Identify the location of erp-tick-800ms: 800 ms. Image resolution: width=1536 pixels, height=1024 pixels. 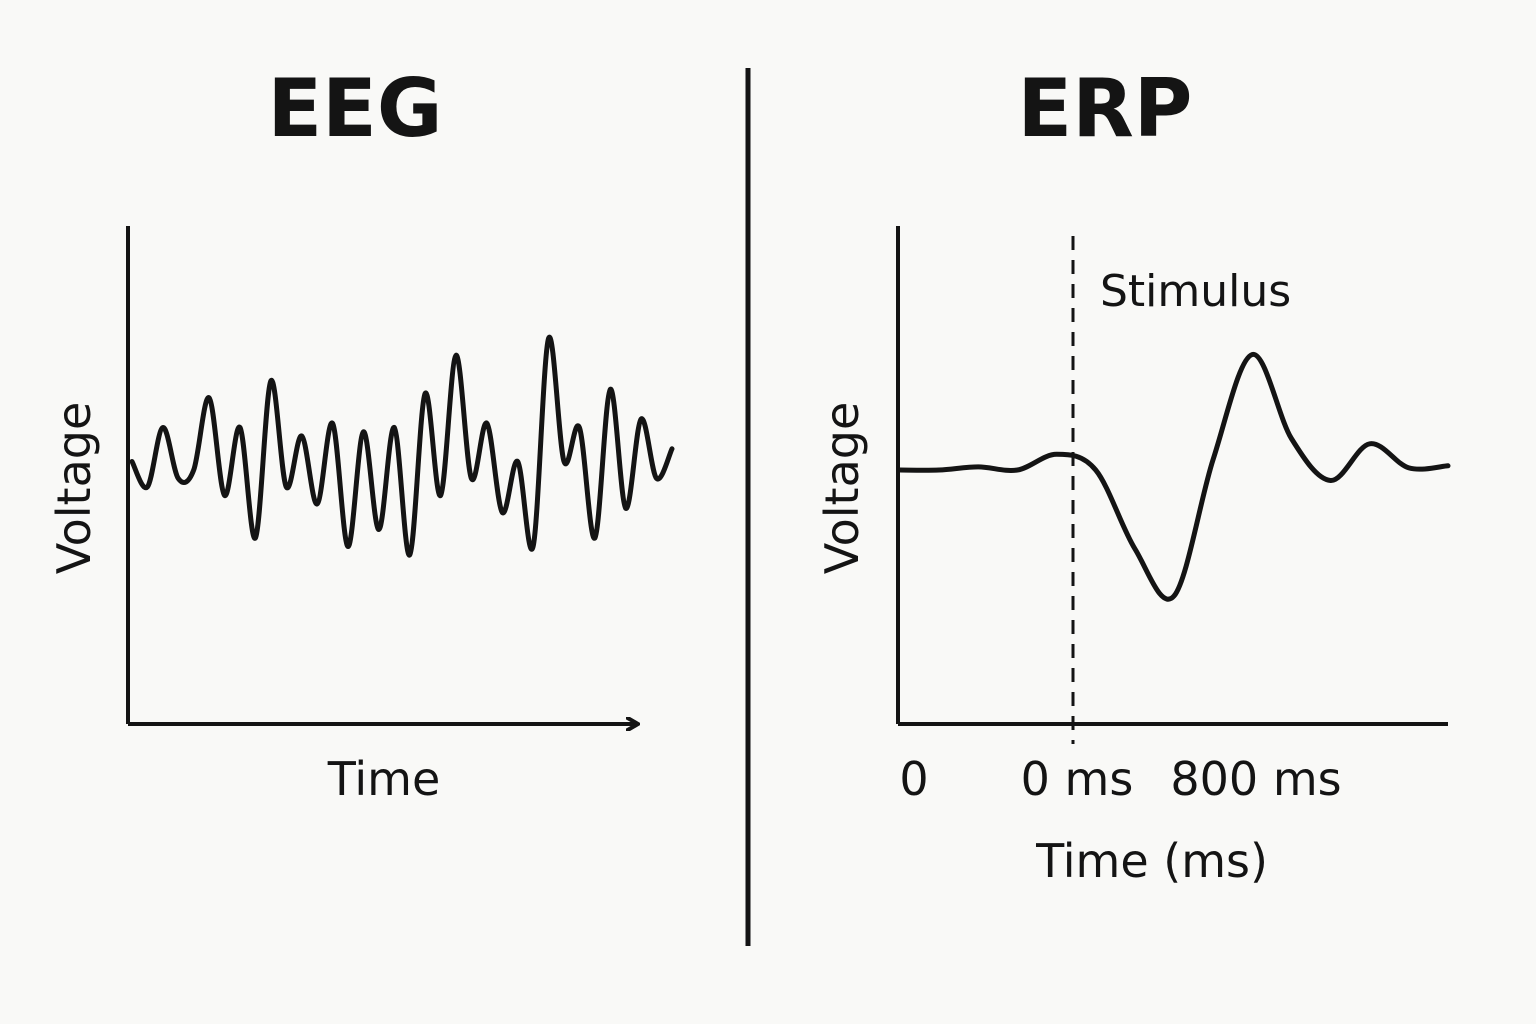
(1255, 779).